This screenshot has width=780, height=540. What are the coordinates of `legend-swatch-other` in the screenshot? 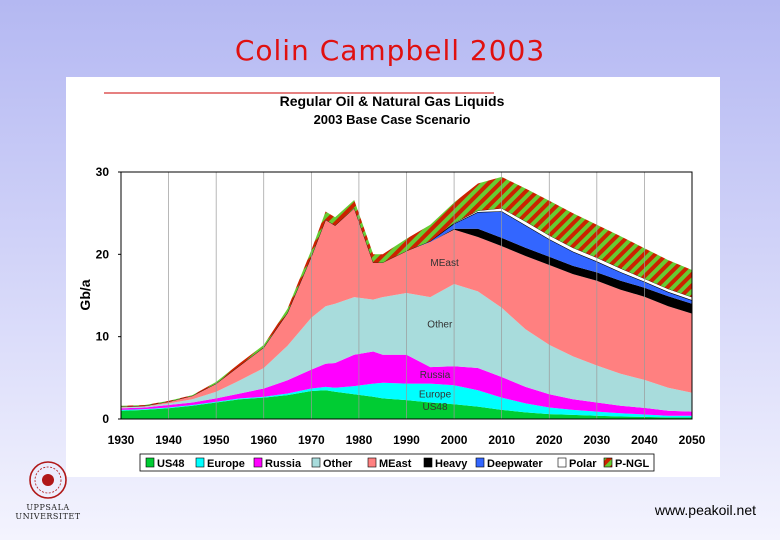 It's located at (316, 462).